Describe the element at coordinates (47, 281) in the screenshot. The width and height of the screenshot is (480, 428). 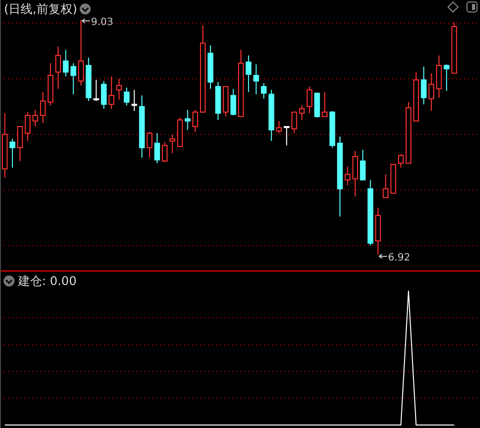
I see `chart-title: 建仓: 0.00` at that location.